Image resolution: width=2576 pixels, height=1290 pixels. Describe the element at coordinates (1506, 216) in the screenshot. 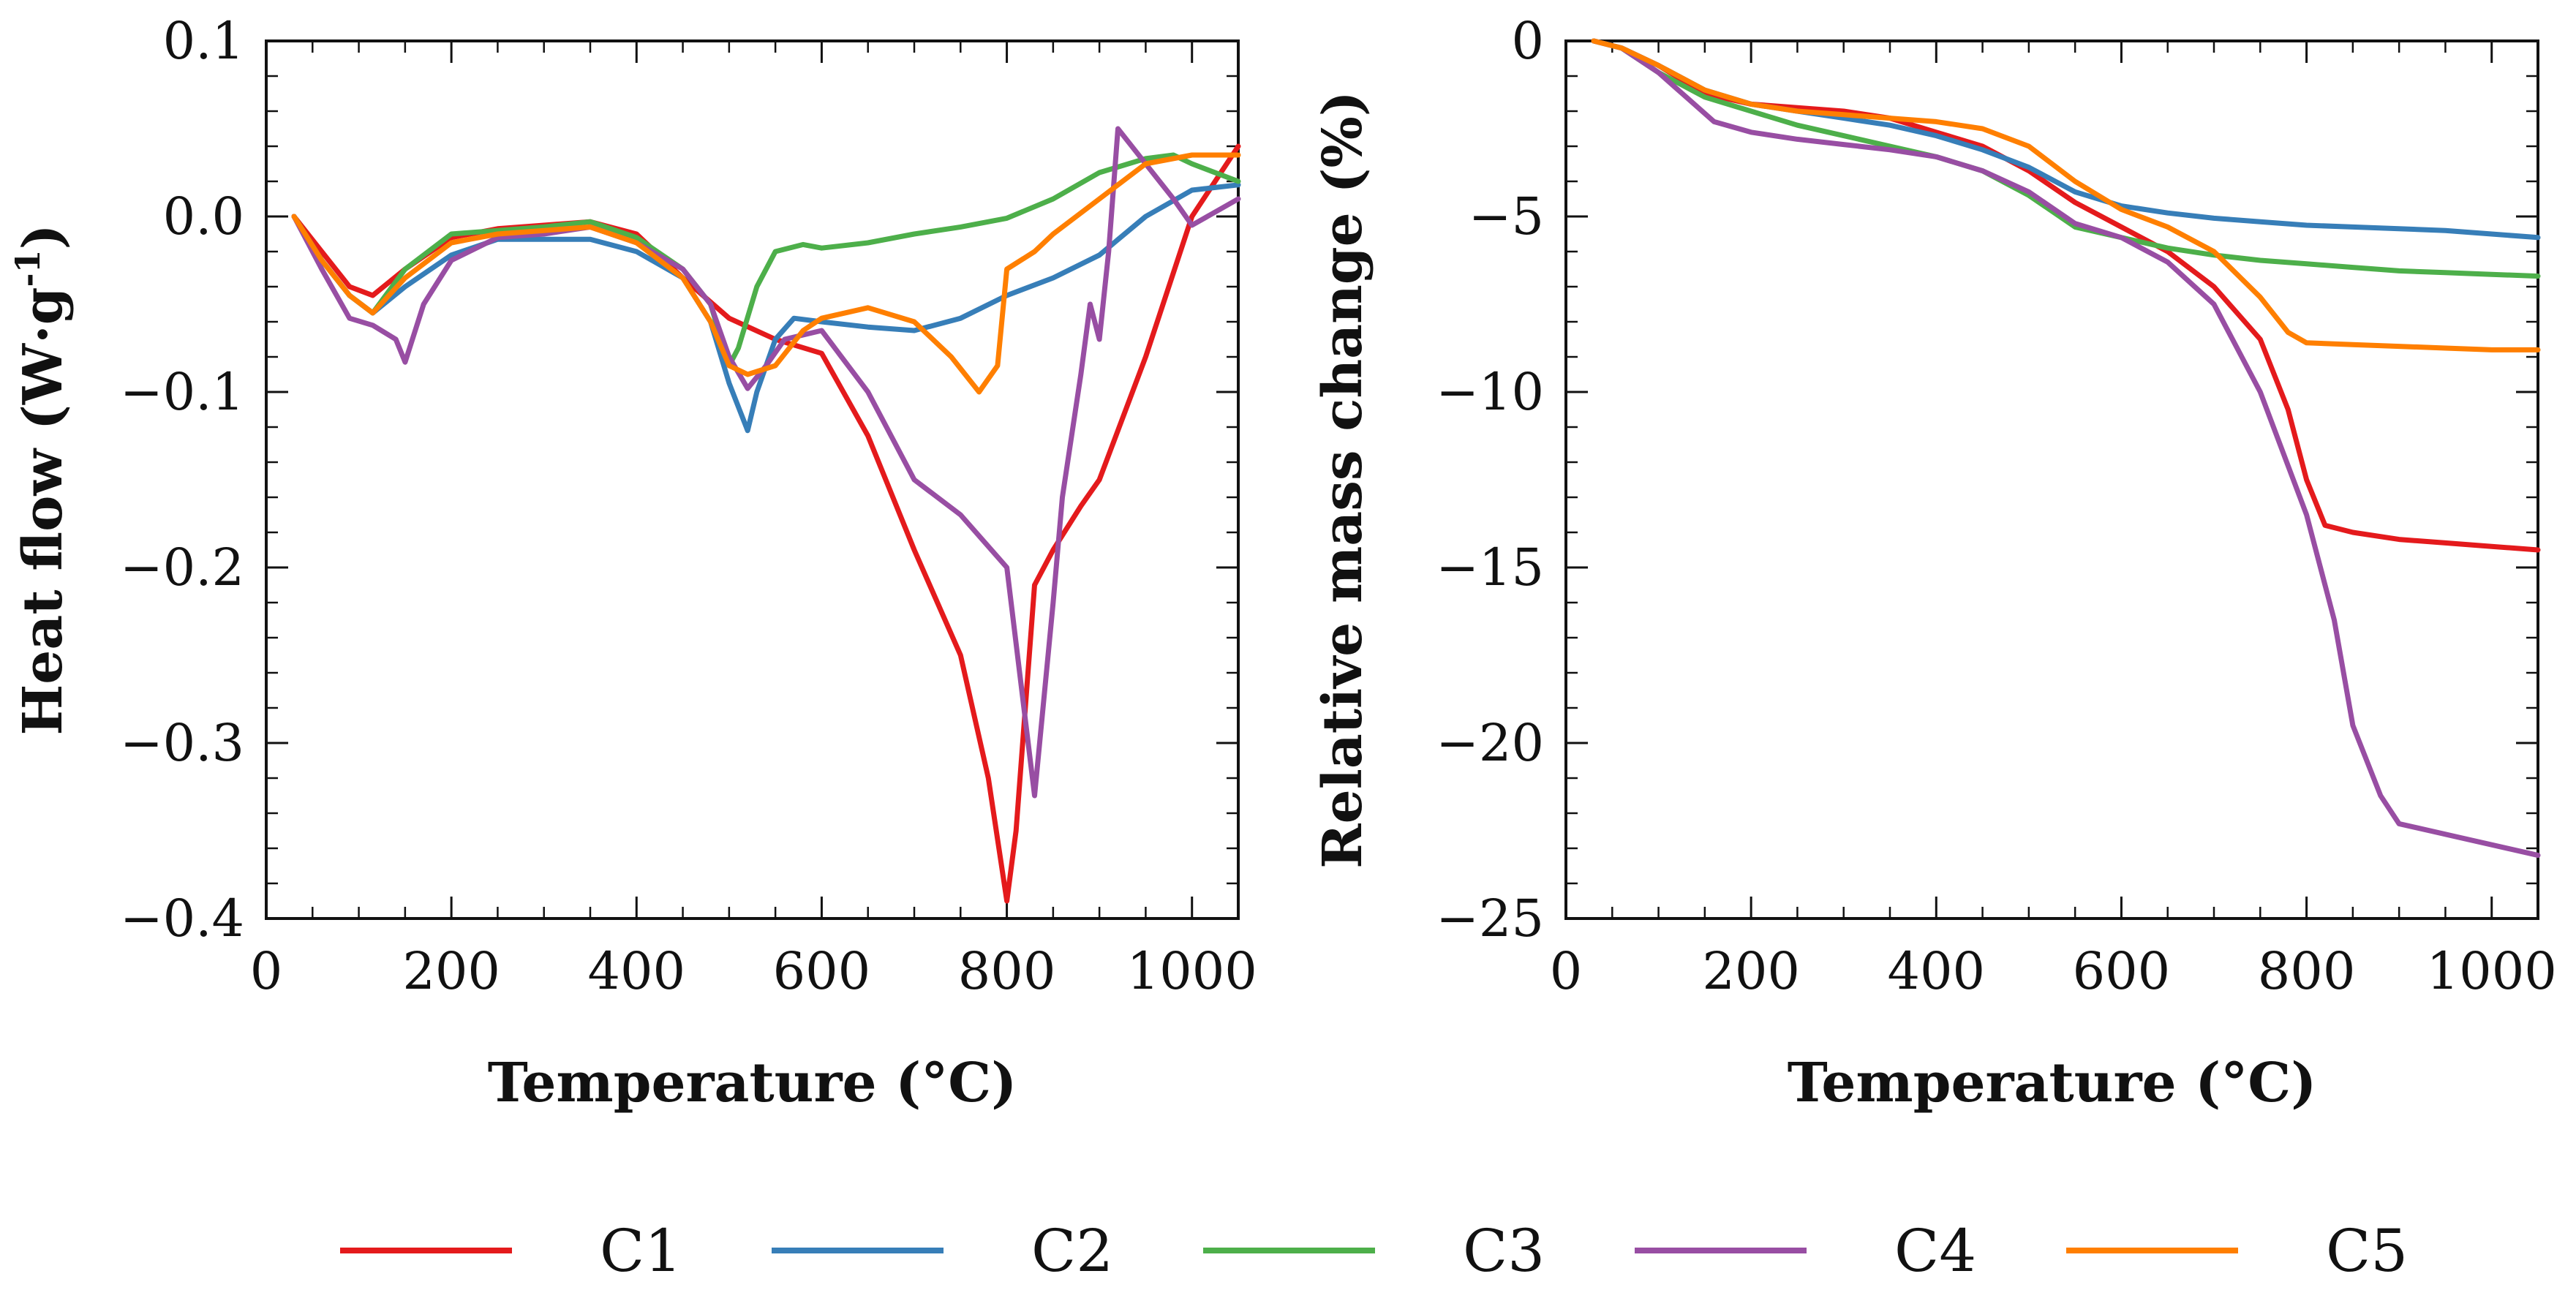

I see `y-tick-label: −5` at that location.